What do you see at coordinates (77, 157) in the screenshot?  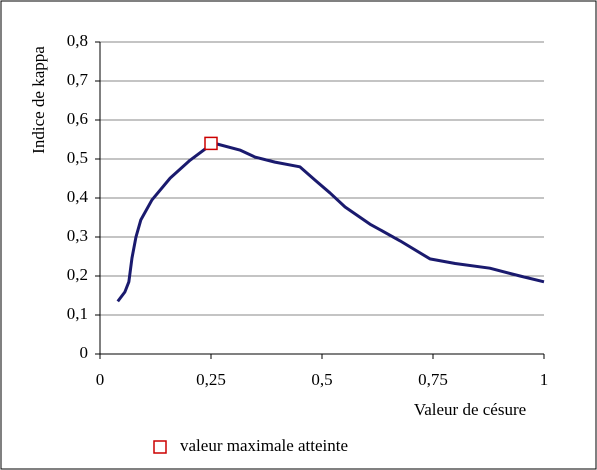 I see `y-tick-label: 0,5` at bounding box center [77, 157].